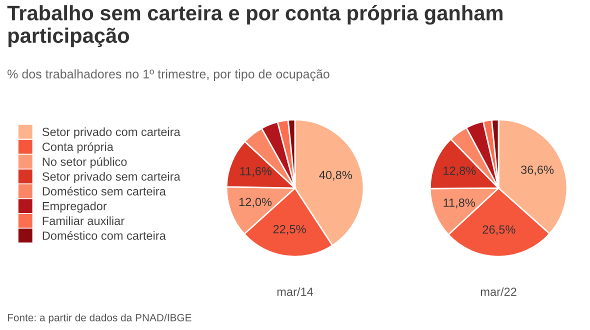 This screenshot has height=330, width=590. What do you see at coordinates (111, 178) in the screenshot?
I see `legend-label: Setor privado sem carteira` at bounding box center [111, 178].